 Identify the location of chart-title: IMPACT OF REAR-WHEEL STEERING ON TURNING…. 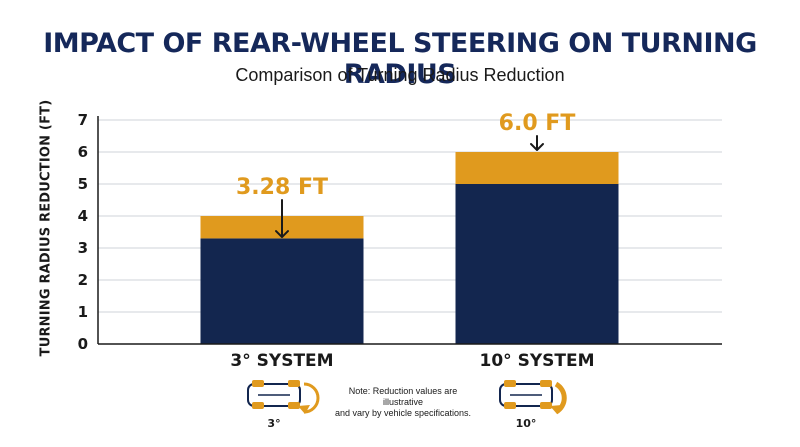
(400, 59).